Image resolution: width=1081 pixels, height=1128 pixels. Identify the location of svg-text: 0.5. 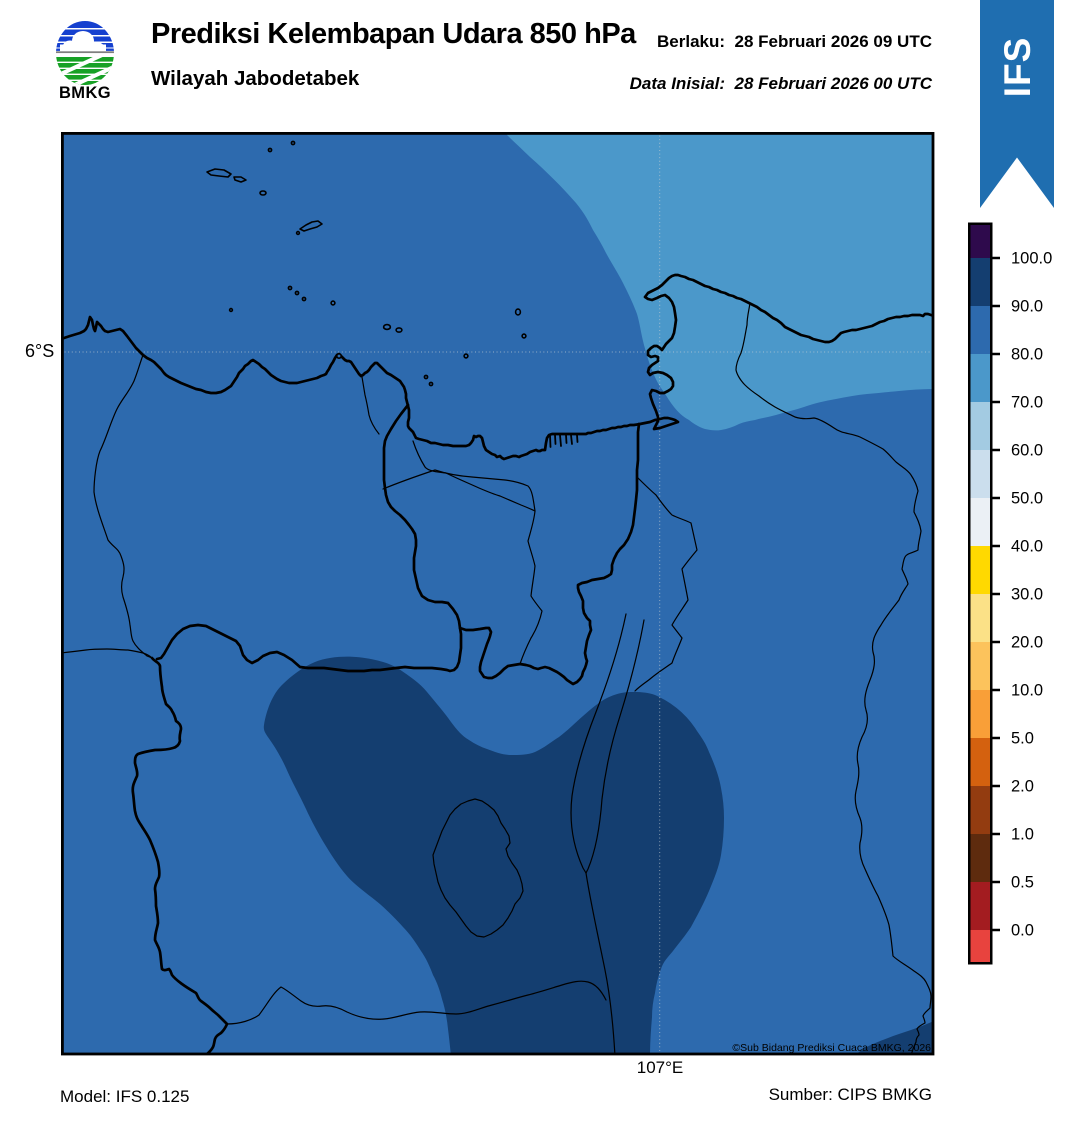
(1022, 883).